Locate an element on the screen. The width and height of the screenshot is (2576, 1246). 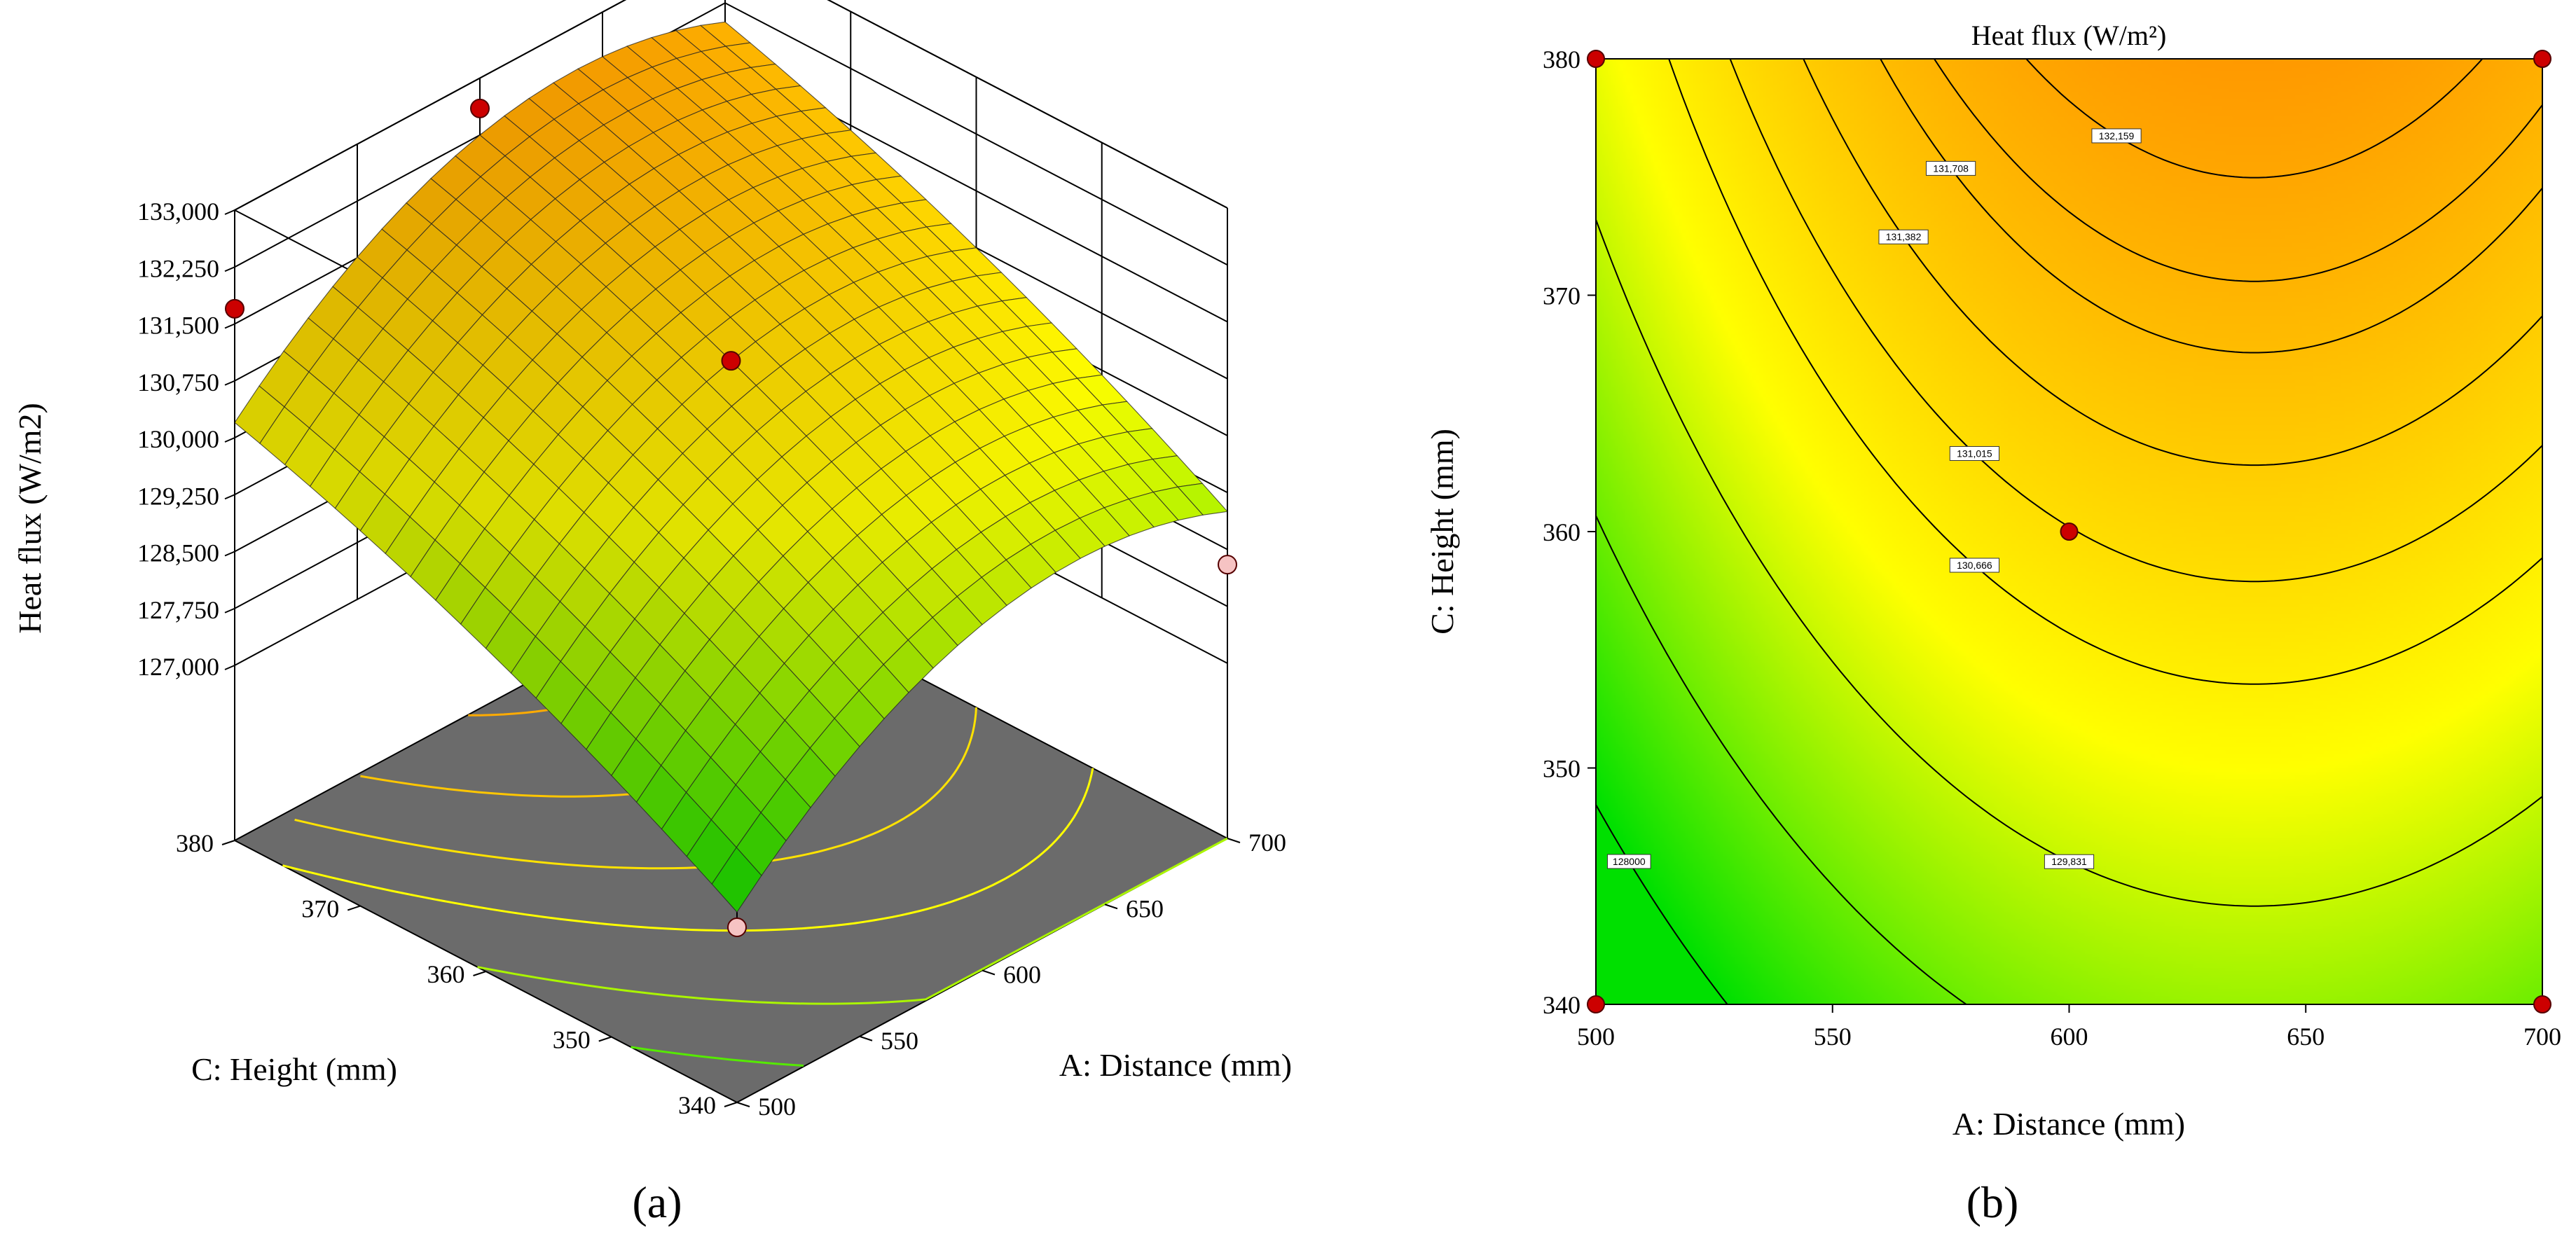
svg-text: 131,708 is located at coordinates (1951, 168).